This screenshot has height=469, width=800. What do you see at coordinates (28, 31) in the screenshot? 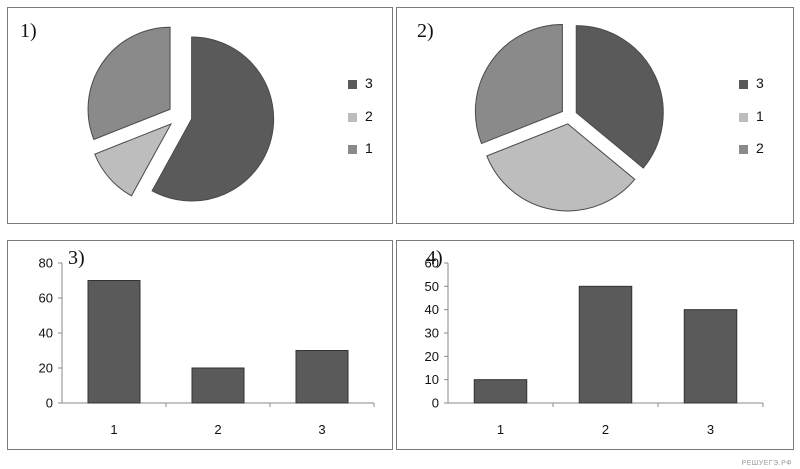
I see `panel-label-1: 1)` at bounding box center [28, 31].